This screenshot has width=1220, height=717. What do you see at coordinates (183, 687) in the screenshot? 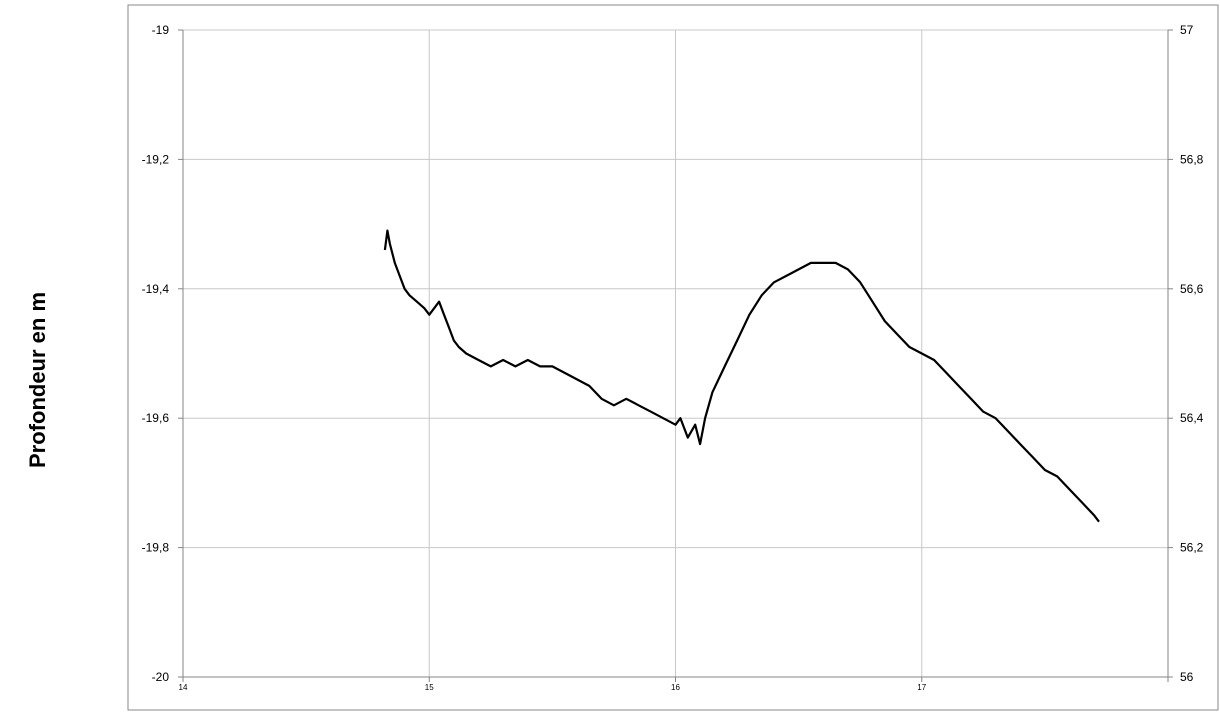
I see `x-tick-label: 14` at bounding box center [183, 687].